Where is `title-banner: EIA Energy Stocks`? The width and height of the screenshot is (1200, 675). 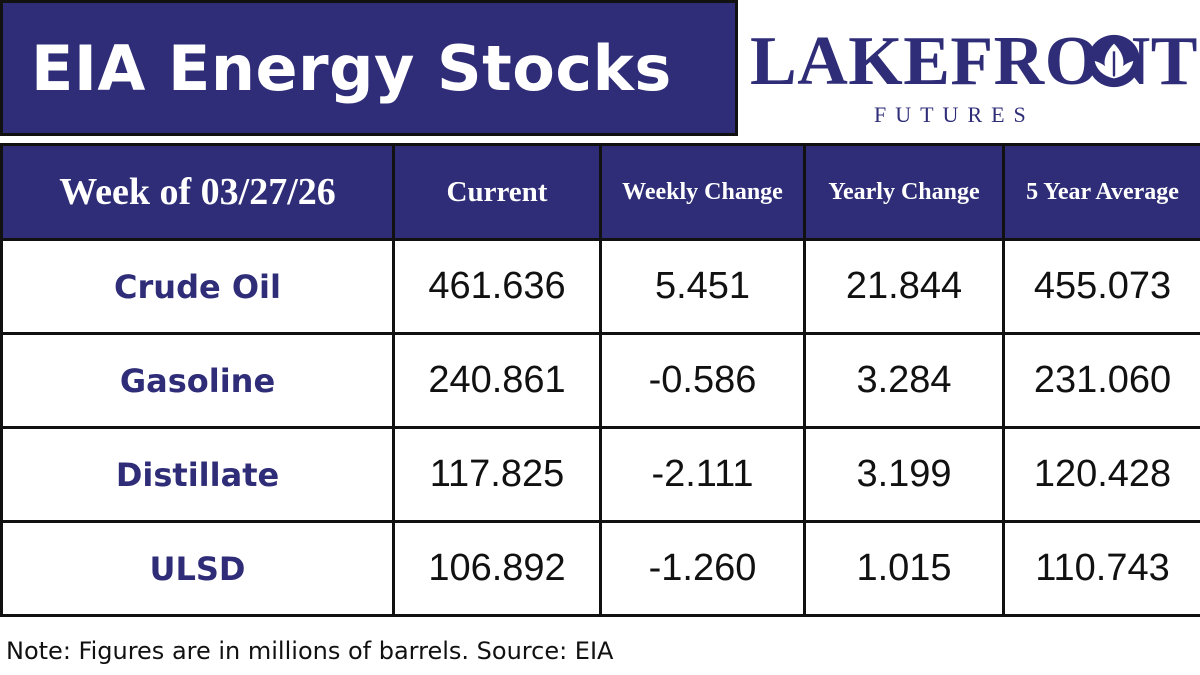
title-banner: EIA Energy Stocks is located at coordinates (369, 68).